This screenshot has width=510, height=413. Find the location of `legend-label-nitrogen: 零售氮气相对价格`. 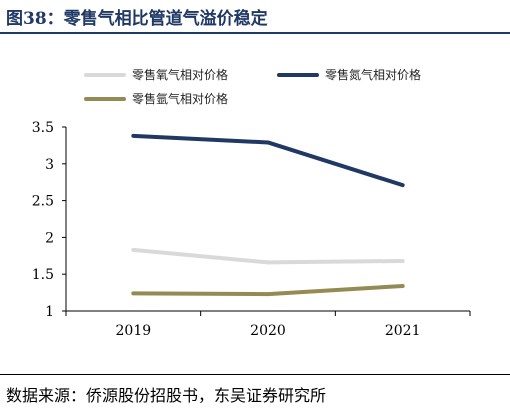

legend-label-nitrogen: 零售氮气相对价格 is located at coordinates (373, 75).